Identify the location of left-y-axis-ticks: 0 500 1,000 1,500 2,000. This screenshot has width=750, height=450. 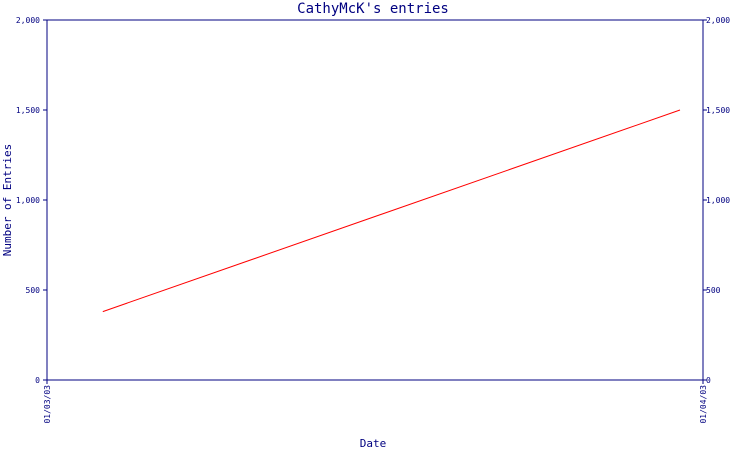
(31, 200).